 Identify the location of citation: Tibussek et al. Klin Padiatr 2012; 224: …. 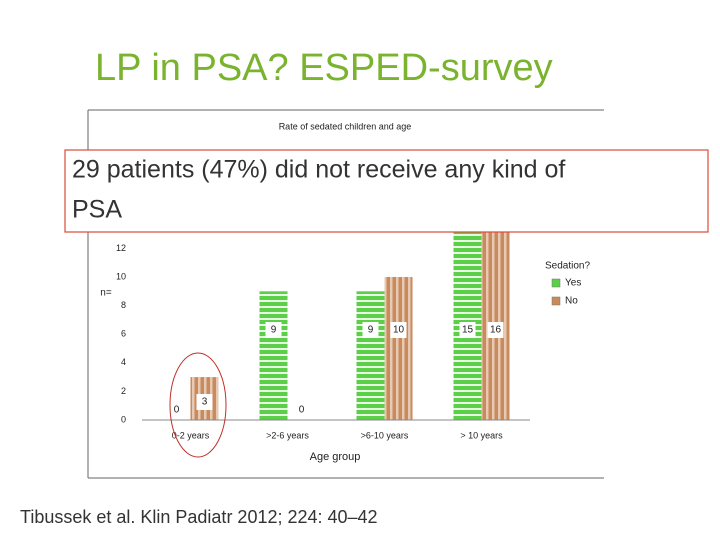
(199, 517).